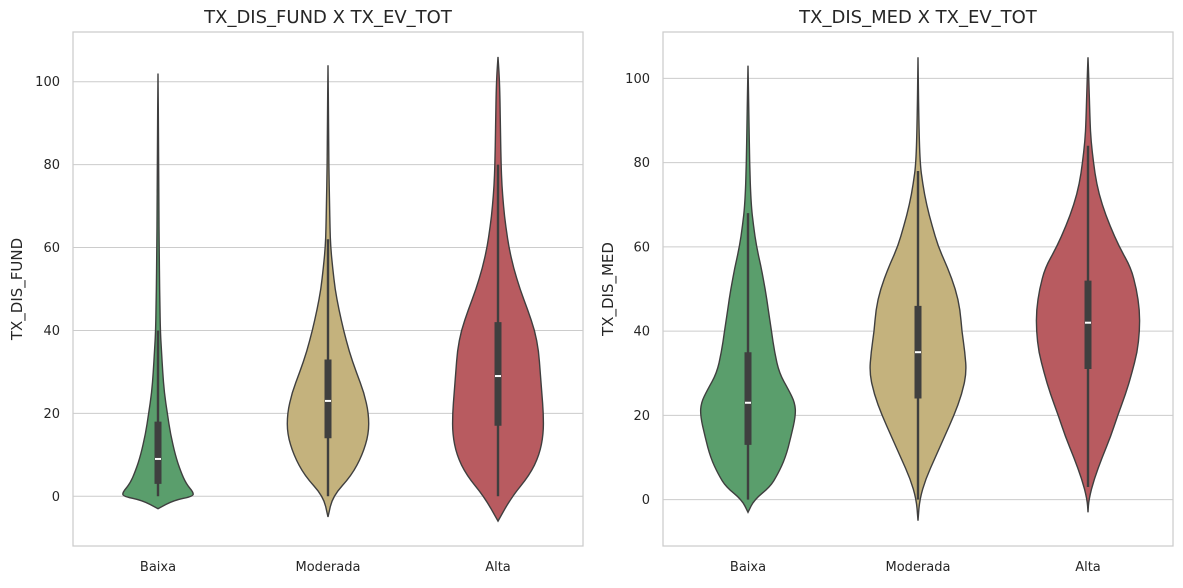  Describe the element at coordinates (328, 17) in the screenshot. I see `chart-title: TX_DIS_FUND X TX_EV_TOT` at that location.